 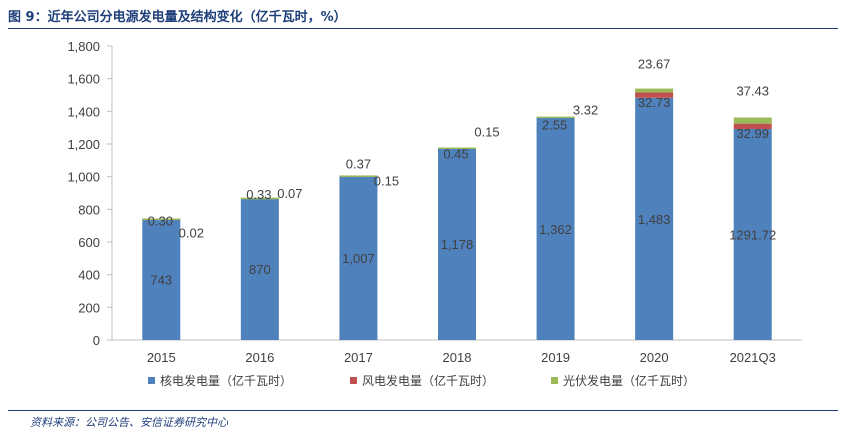 I want to click on data-label-wind: 32.73, so click(x=654, y=102).